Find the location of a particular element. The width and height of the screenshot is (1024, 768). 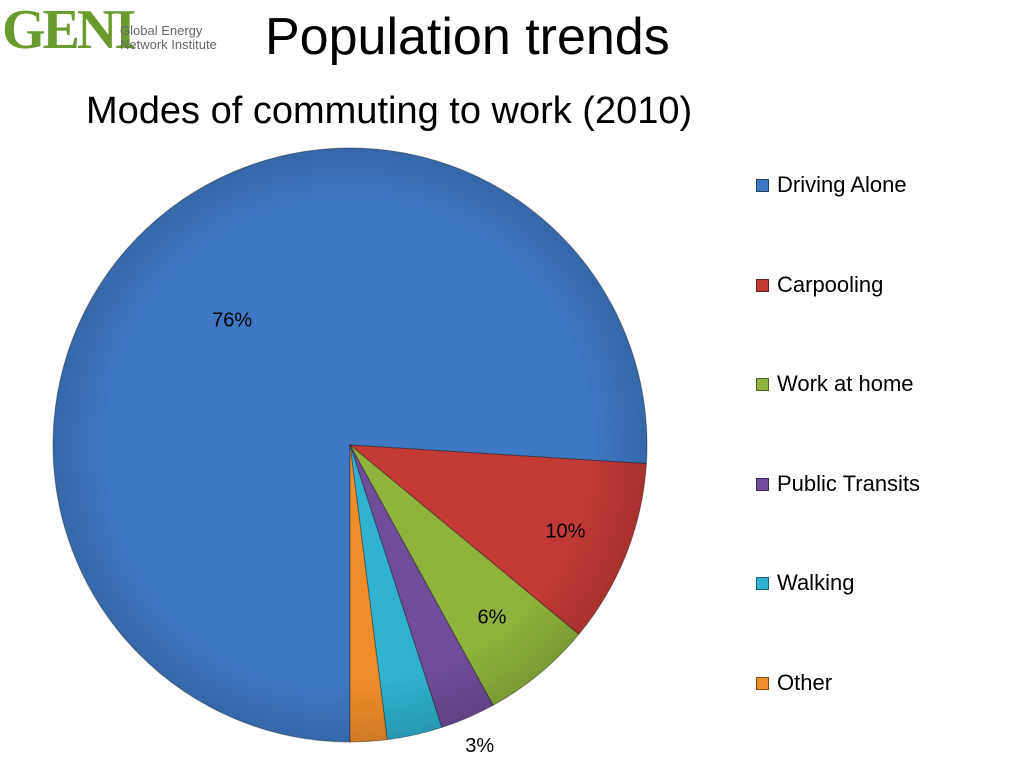

data-label-walking: 3% is located at coordinates (423, 766).